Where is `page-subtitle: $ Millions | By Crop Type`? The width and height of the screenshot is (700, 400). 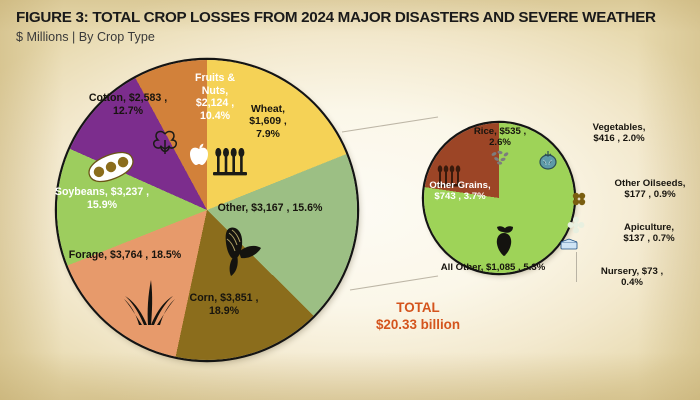 page-subtitle: $ Millions | By Crop Type is located at coordinates (85, 37).